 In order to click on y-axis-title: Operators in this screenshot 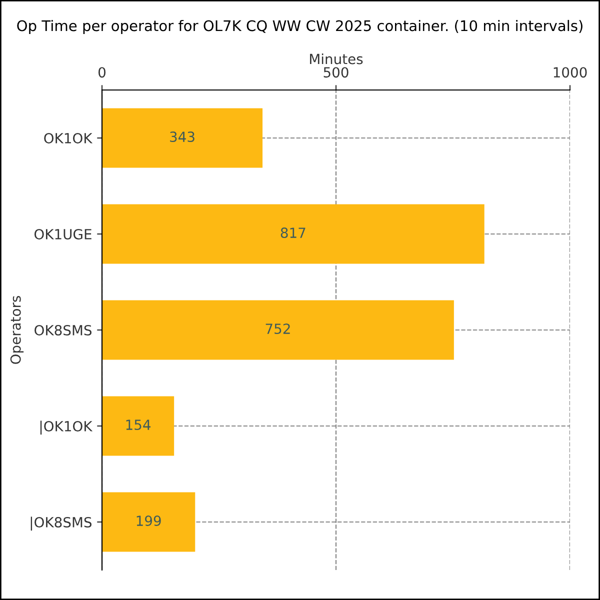, I will do `click(17, 330)`.